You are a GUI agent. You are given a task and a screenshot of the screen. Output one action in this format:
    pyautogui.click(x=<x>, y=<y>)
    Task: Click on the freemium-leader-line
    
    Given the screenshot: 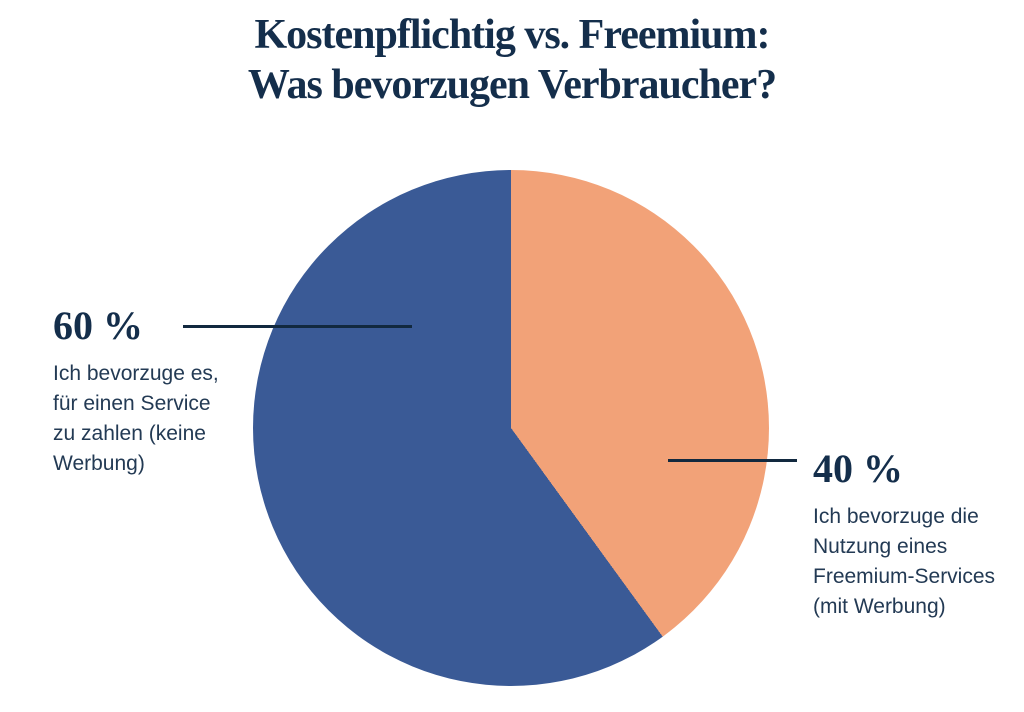 What is the action you would take?
    pyautogui.click(x=732, y=460)
    